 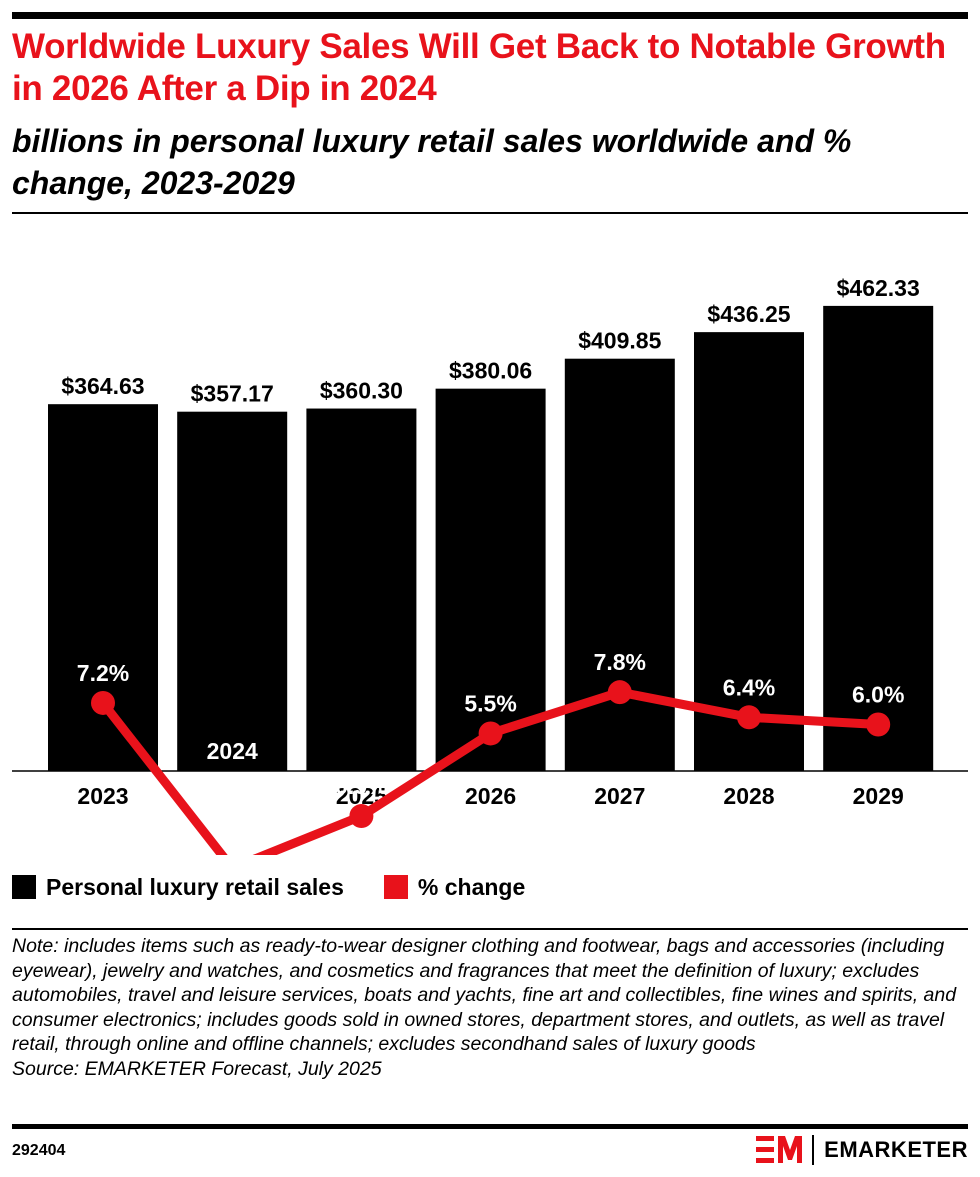 What do you see at coordinates (361, 816) in the screenshot?
I see `line-point-2025` at bounding box center [361, 816].